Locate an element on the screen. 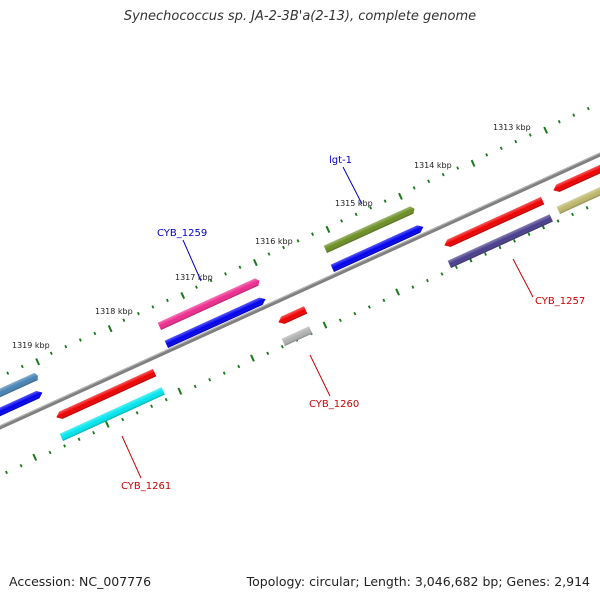 The width and height of the screenshot is (600, 600). gene-blue-lgt1 is located at coordinates (377, 247).